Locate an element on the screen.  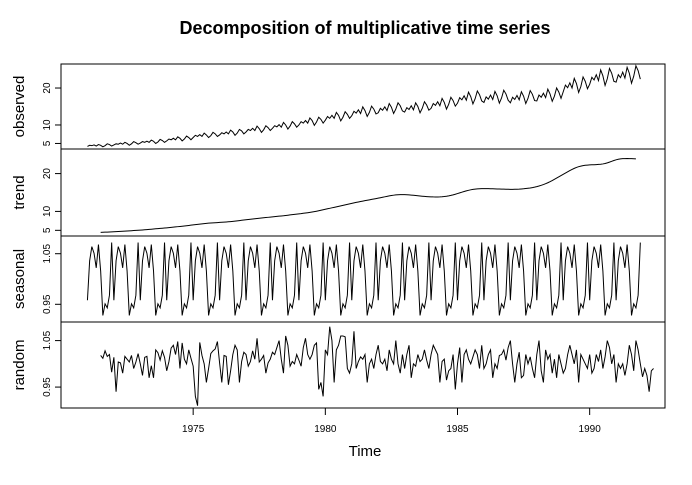
observed-ytick-label: 10 is located at coordinates (47, 125).